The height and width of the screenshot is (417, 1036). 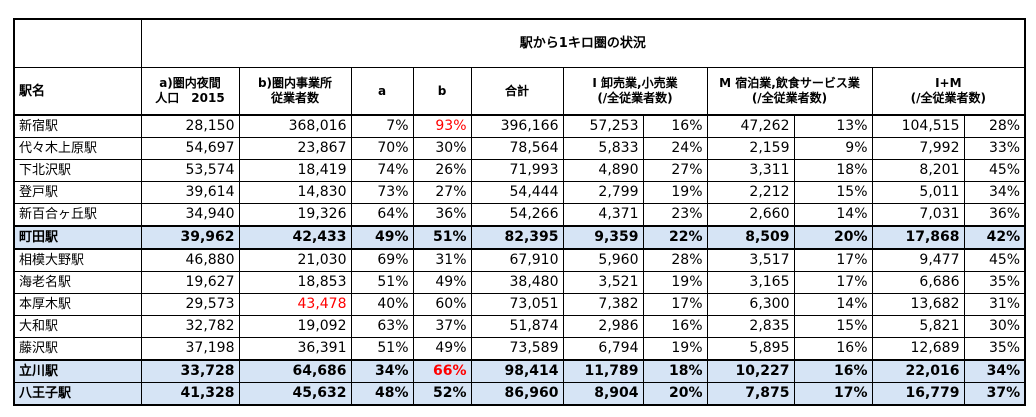 What do you see at coordinates (295, 148) in the screenshot?
I see `cell-b-employees: 23,867` at bounding box center [295, 148].